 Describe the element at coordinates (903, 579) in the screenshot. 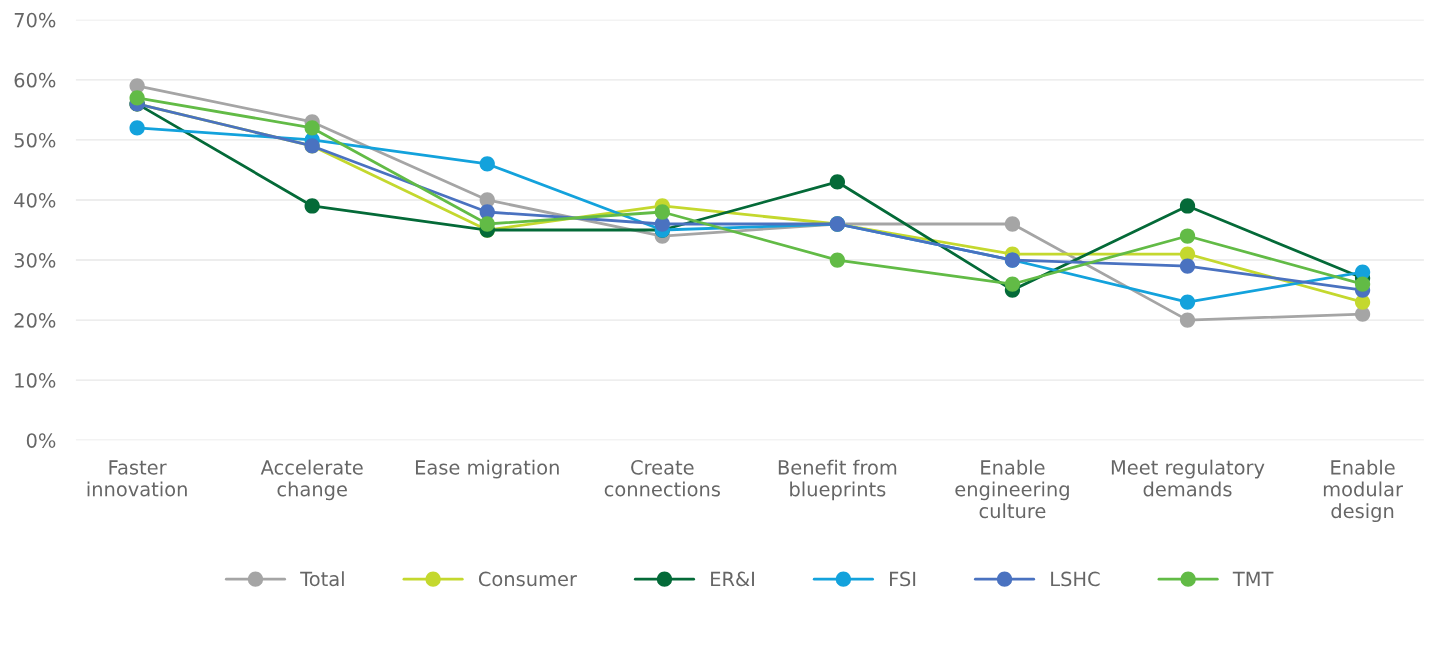

I see `legend-label: FSI` at that location.